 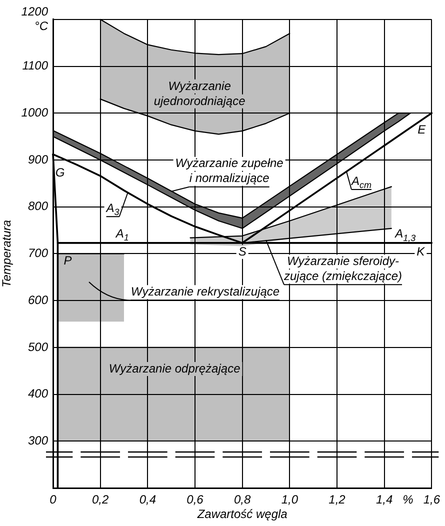 I want to click on annotation: E, so click(x=422, y=129).